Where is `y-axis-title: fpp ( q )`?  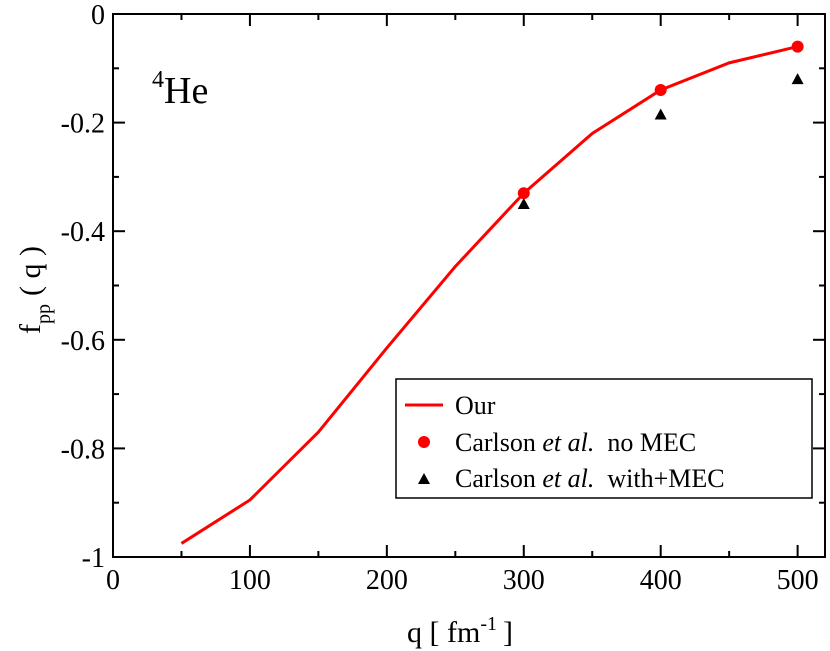
y-axis-title: fpp ( q ) is located at coordinates (34, 290).